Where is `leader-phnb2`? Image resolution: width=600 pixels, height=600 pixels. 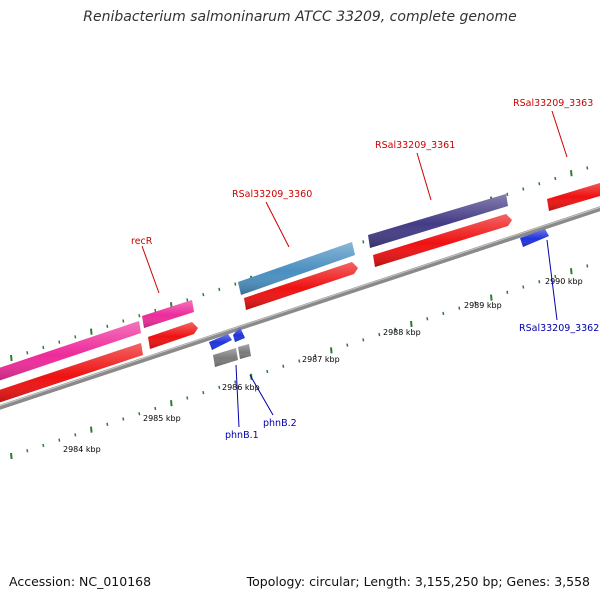 leader-phnb2 is located at coordinates (261, 395).